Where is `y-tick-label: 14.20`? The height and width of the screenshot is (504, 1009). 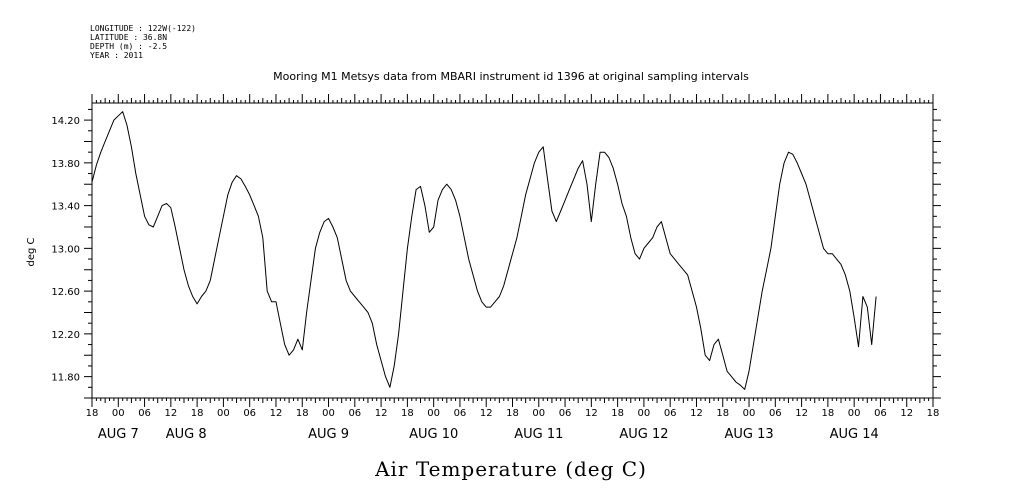 y-tick-label: 14.20 is located at coordinates (65, 121).